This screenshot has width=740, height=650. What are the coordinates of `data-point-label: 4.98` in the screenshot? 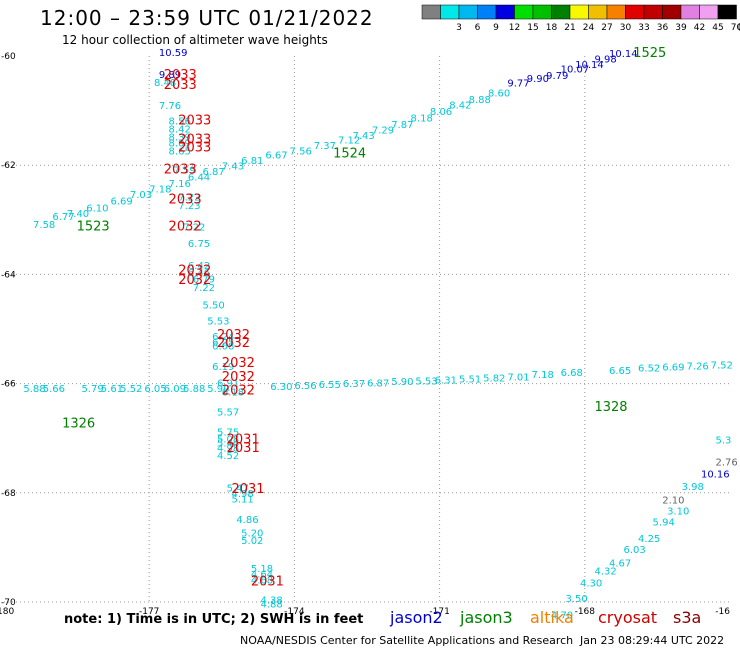 It's located at (228, 448).